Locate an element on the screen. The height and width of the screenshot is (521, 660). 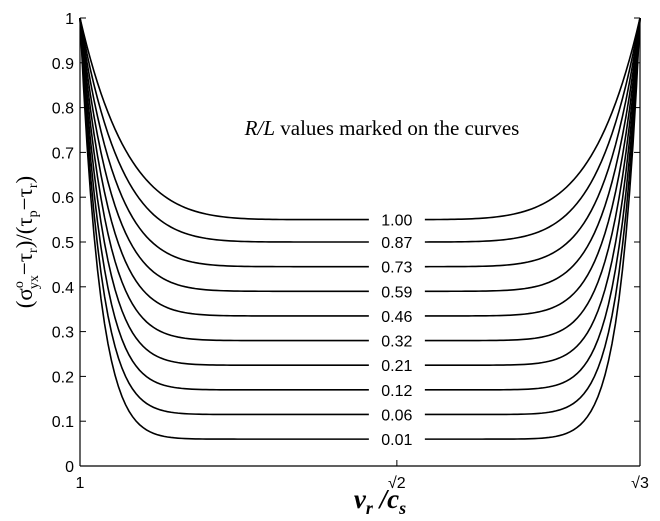
y-tick-label: 0.6 is located at coordinates (63, 198).